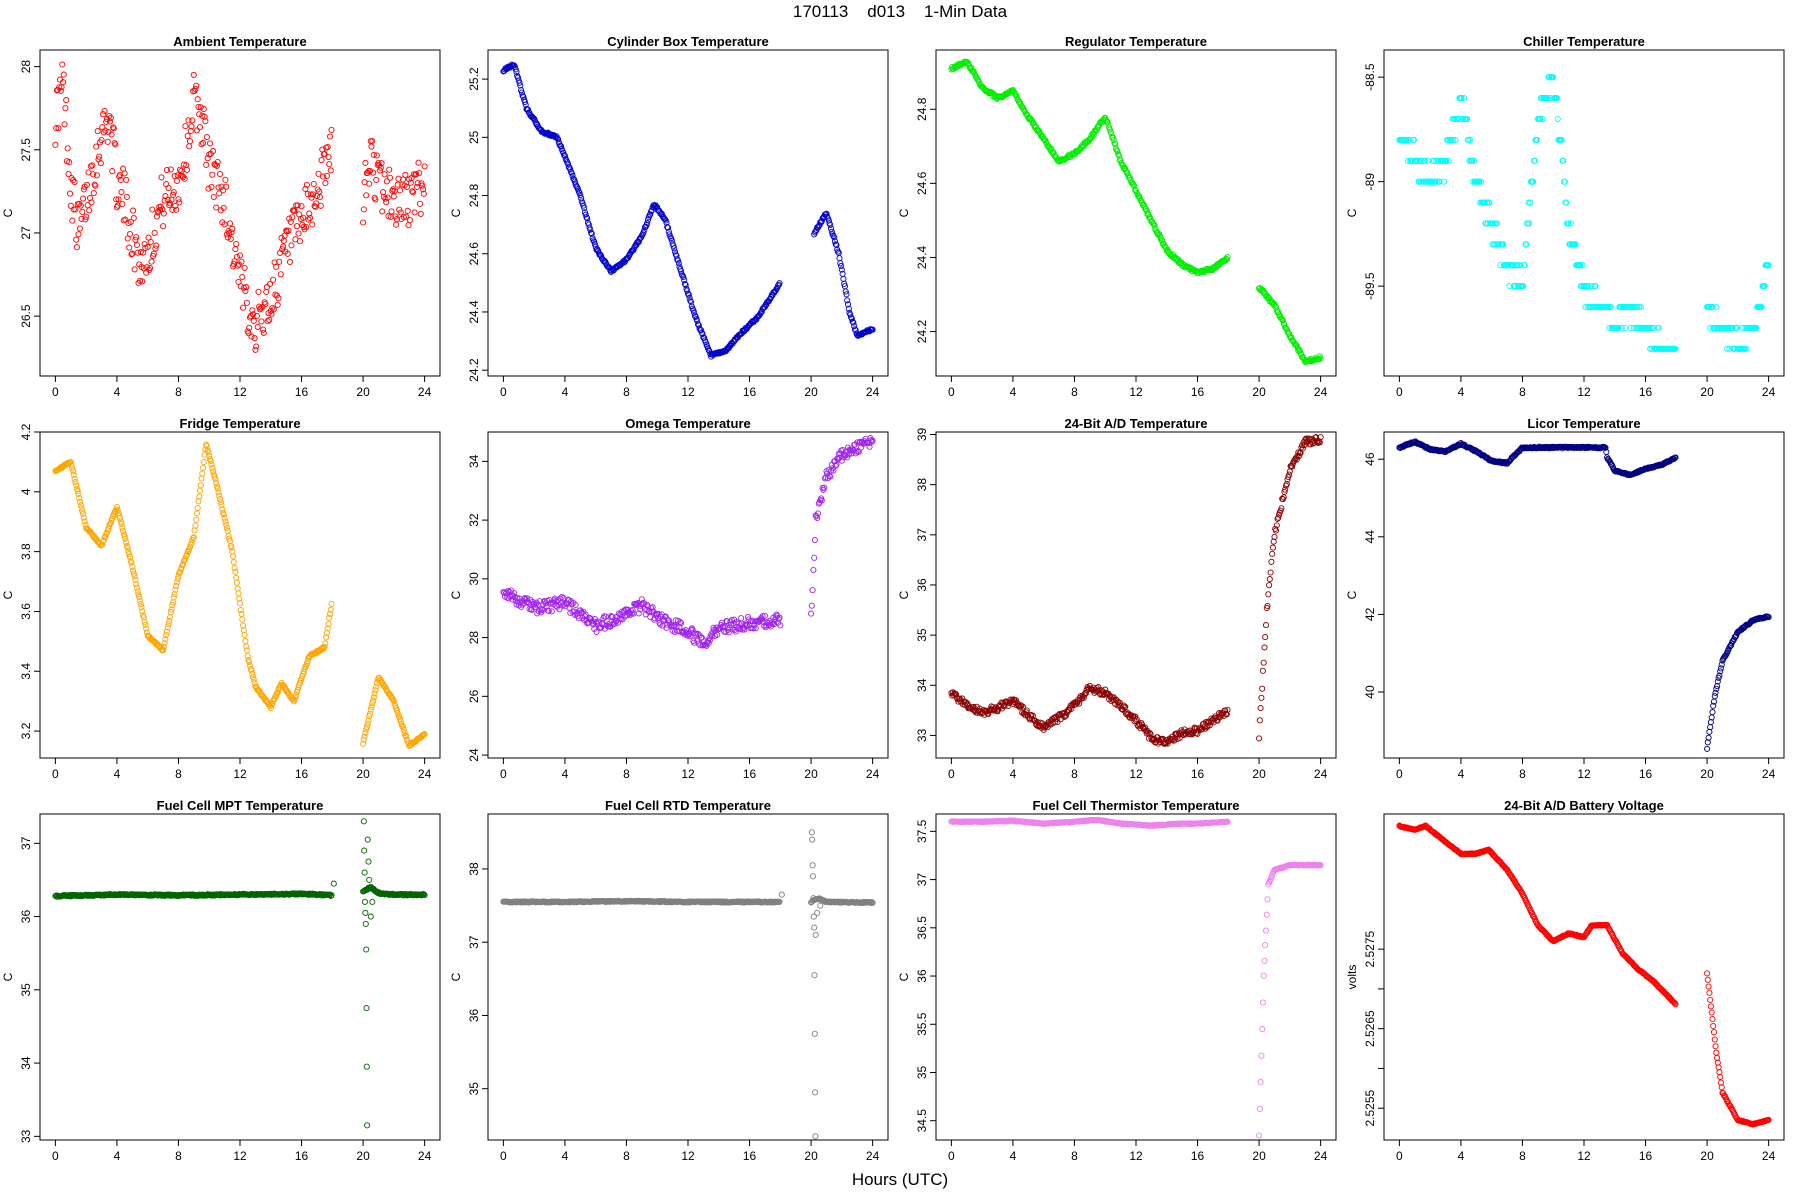 The height and width of the screenshot is (1200, 1800). What do you see at coordinates (26, 150) in the screenshot?
I see `y-tick-label: 27.5` at bounding box center [26, 150].